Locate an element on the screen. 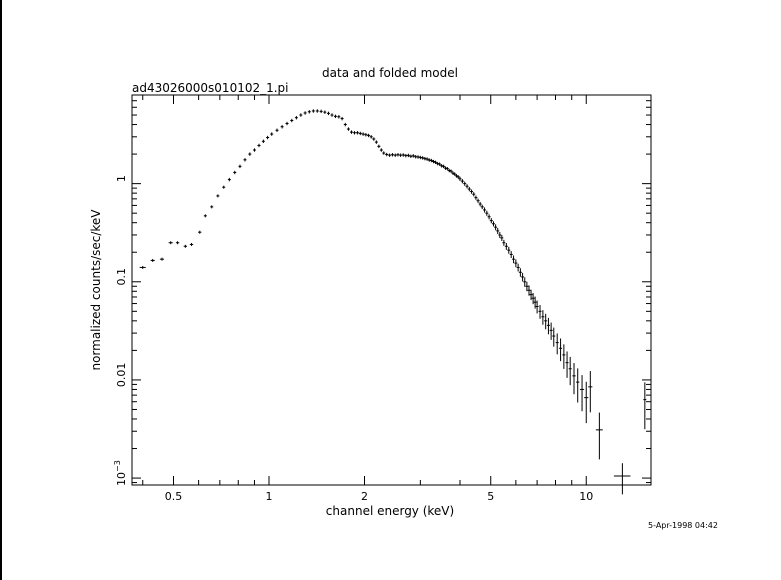 The width and height of the screenshot is (781, 580). x-tick-label: 2 is located at coordinates (364, 496).